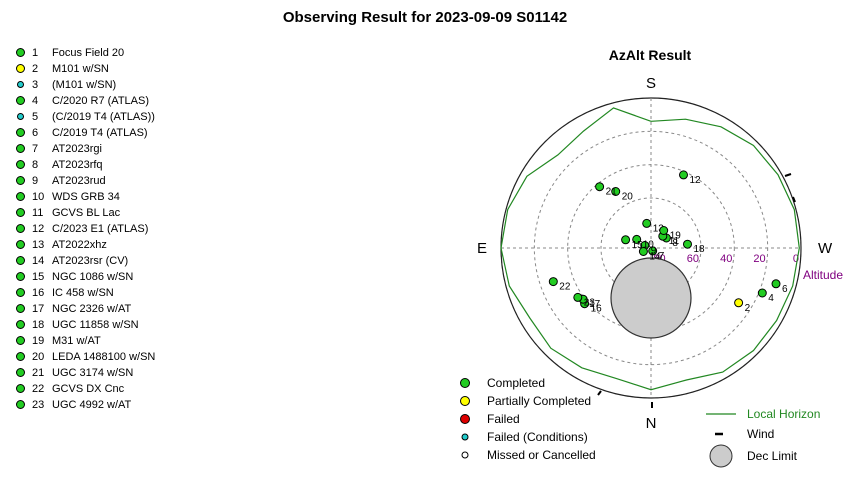  Describe the element at coordinates (721, 456) in the screenshot. I see `legend-marker-dec-limit` at that location.